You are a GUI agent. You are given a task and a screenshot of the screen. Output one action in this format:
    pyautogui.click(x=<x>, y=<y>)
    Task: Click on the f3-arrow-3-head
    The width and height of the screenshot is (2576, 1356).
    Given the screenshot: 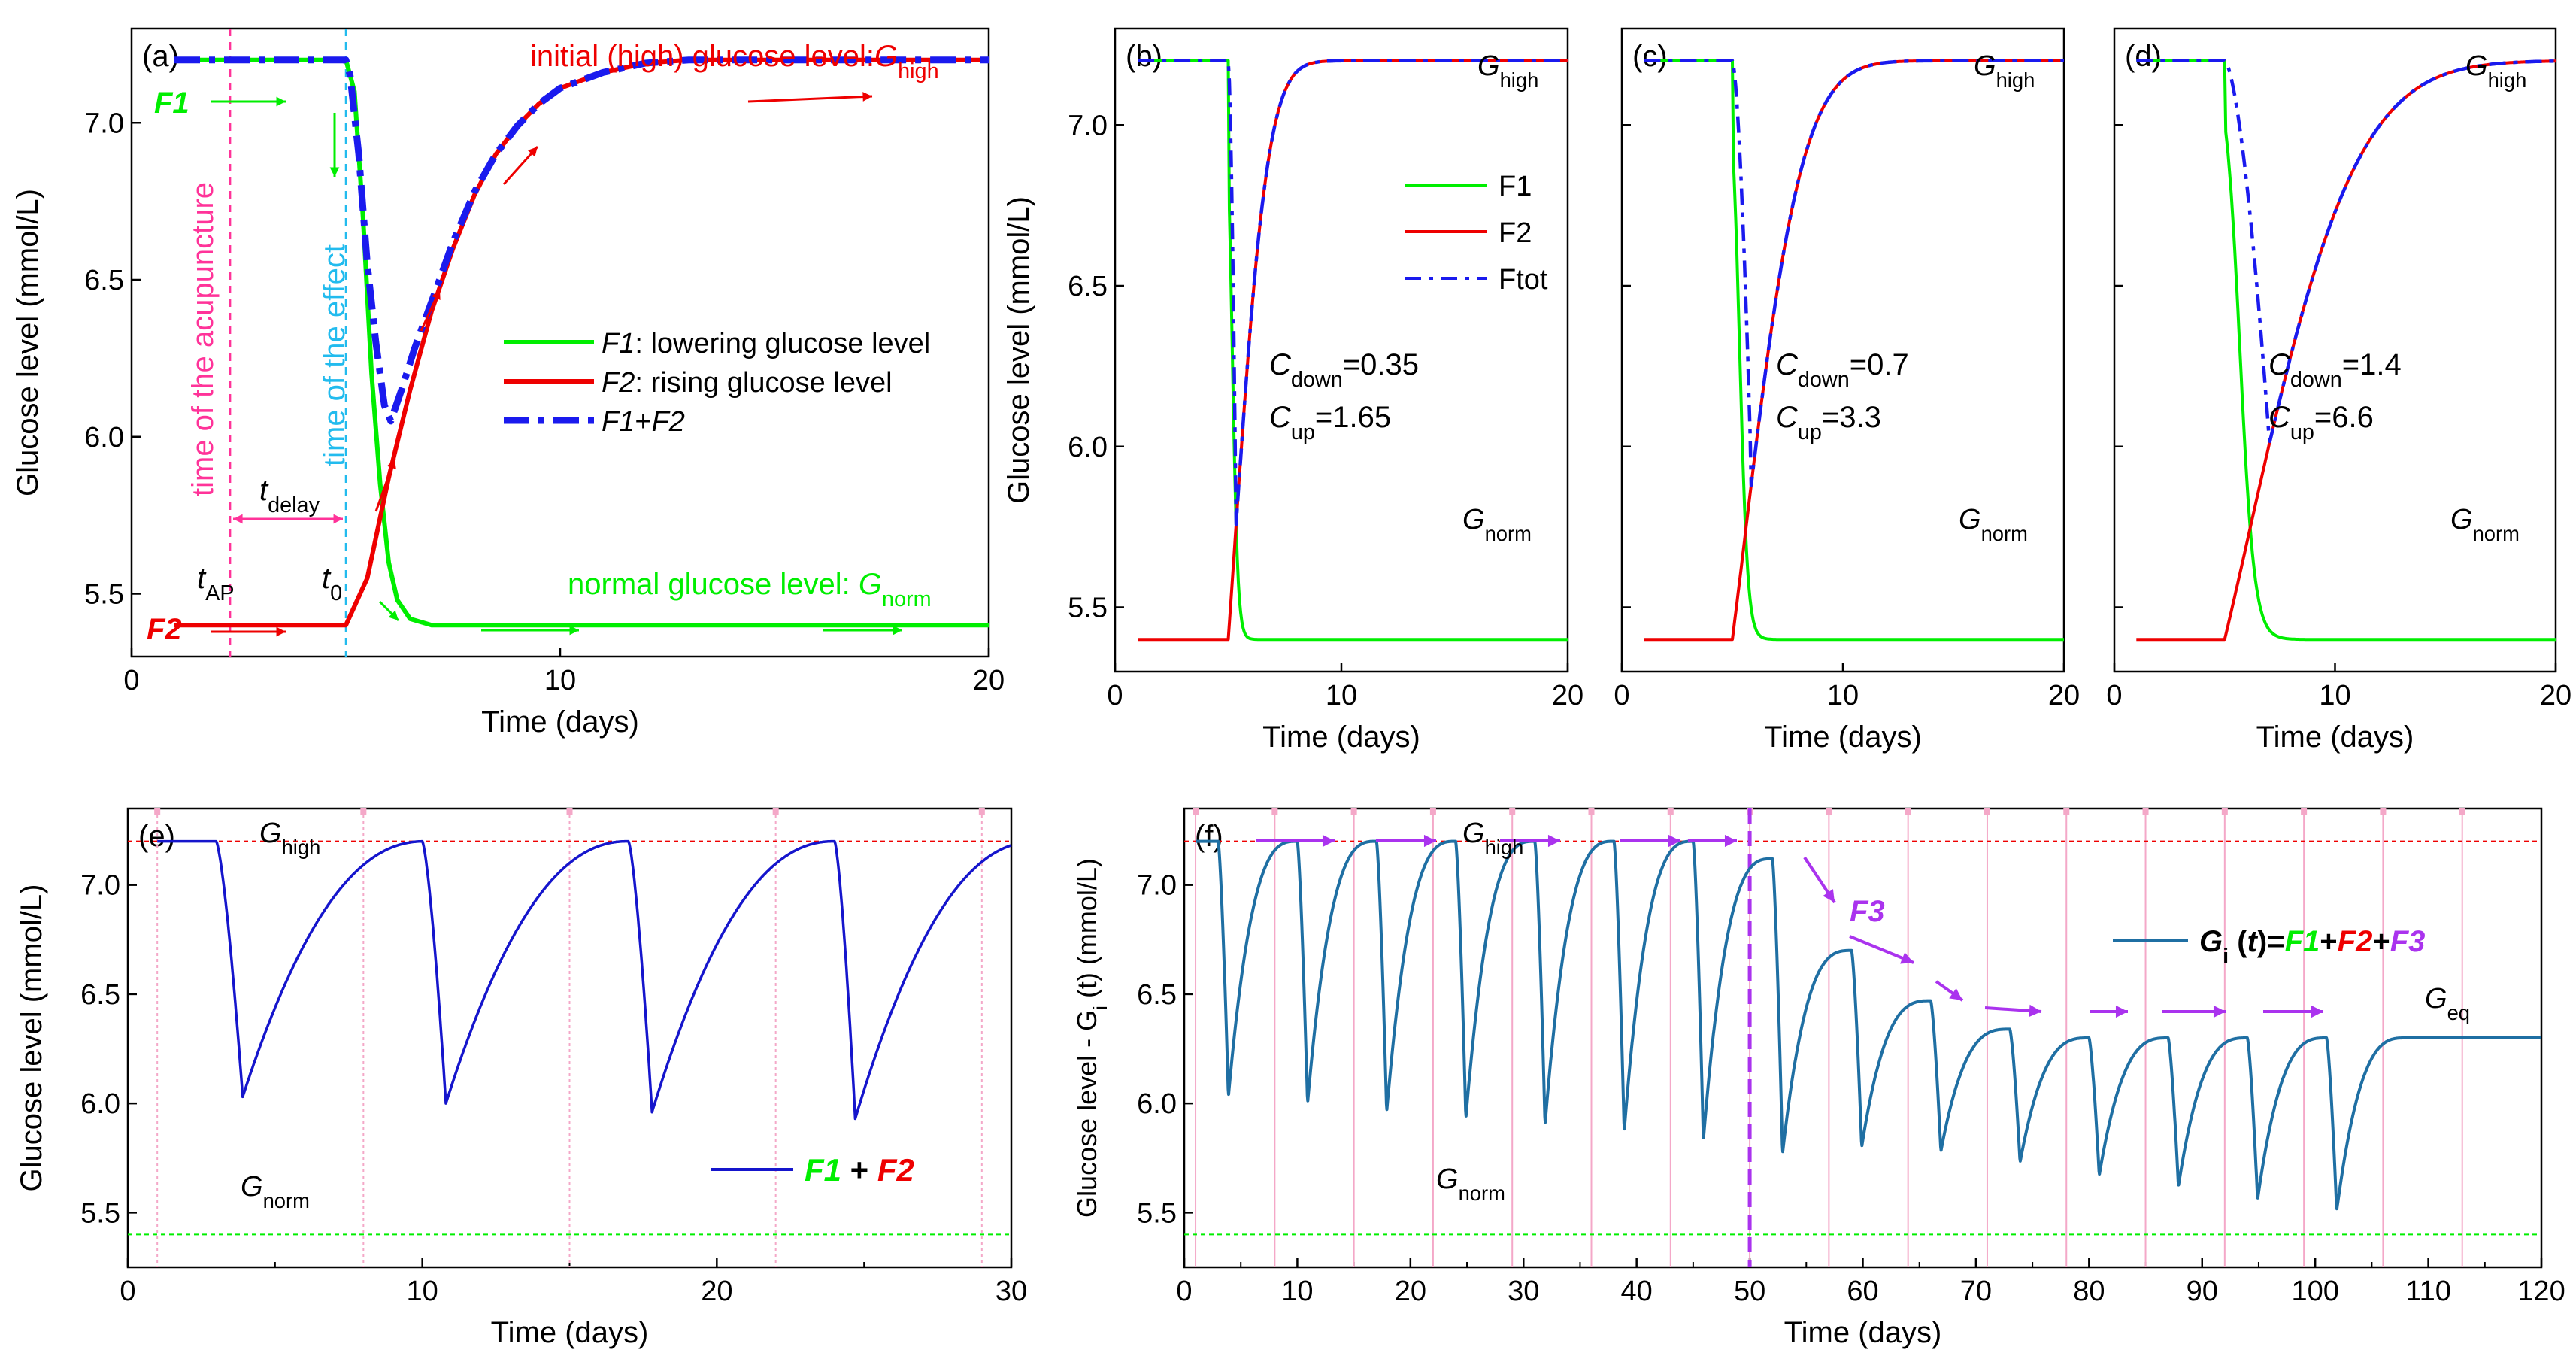 What is the action you would take?
    pyautogui.click(x=1554, y=841)
    